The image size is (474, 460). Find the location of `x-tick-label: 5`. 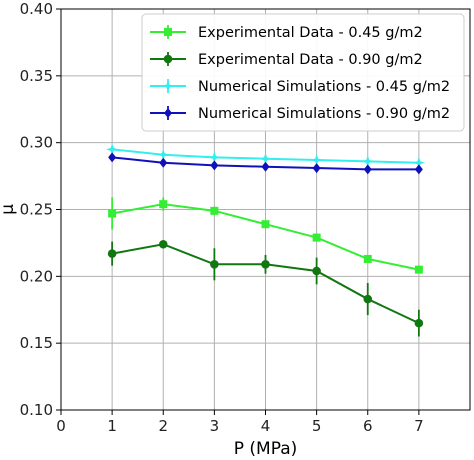

x-tick-label: 5 is located at coordinates (317, 426).